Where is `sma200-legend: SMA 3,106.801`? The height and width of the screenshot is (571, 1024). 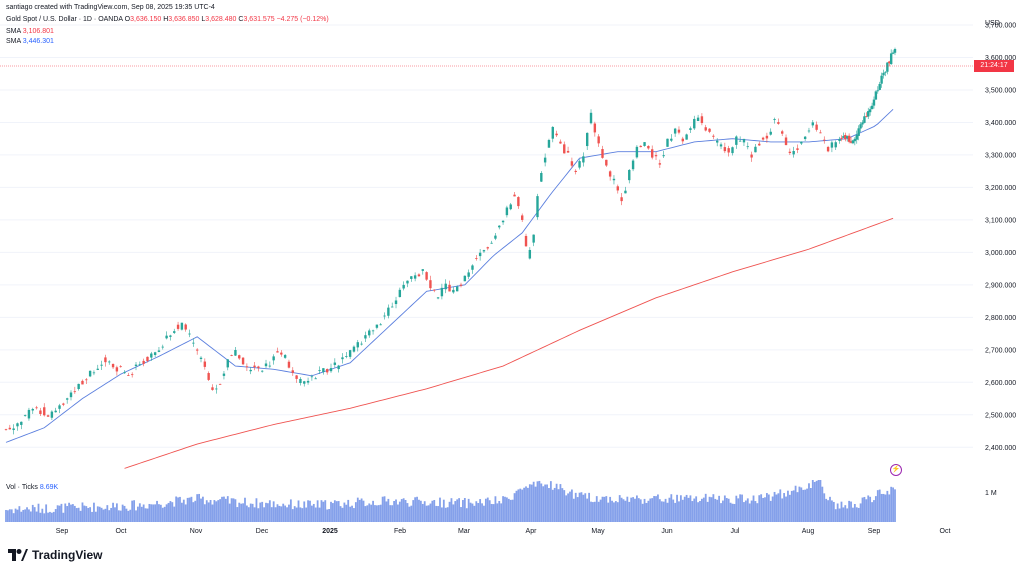
sma200-legend: SMA 3,106.801 is located at coordinates (30, 31).